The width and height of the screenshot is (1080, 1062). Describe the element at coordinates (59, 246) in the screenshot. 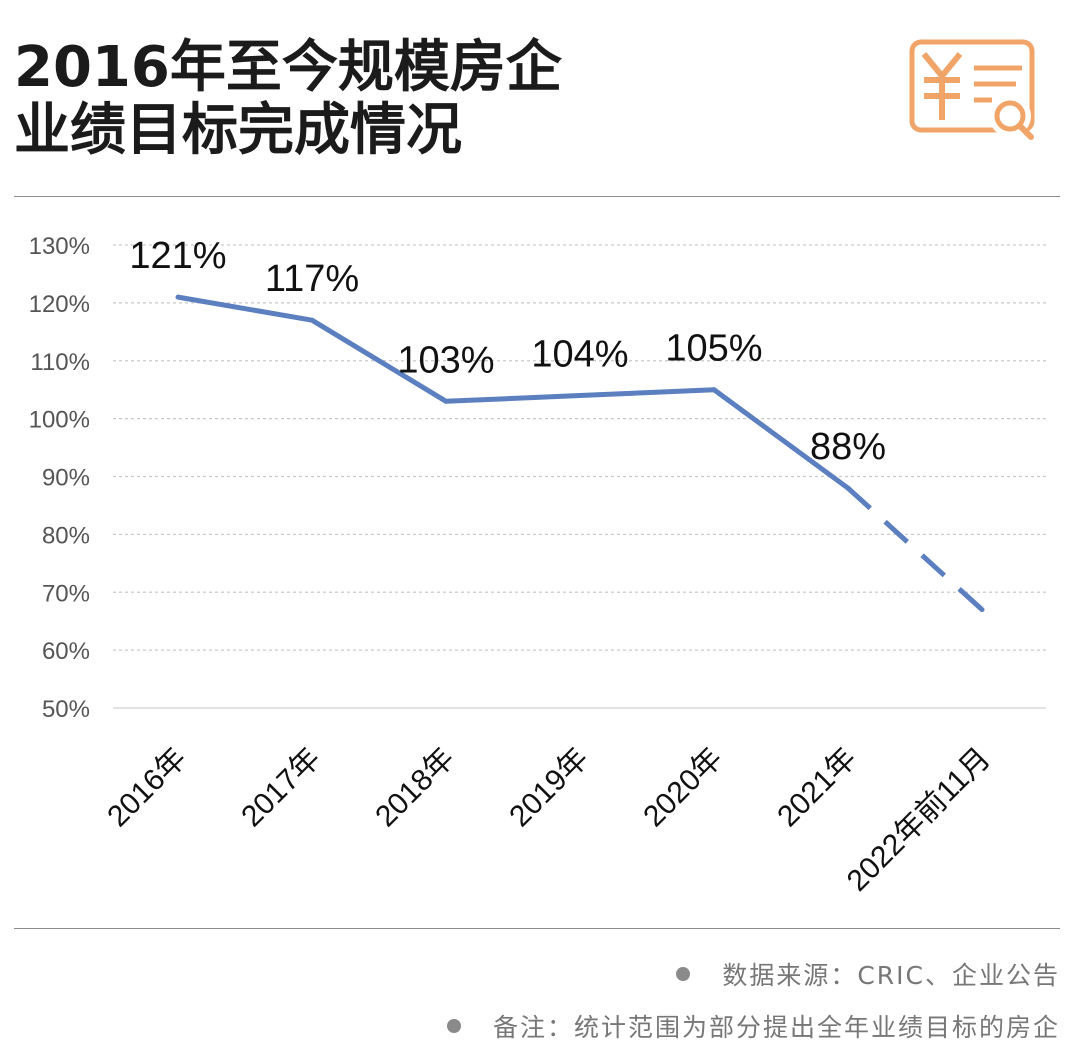

I see `y-tick-label-130: 130%` at that location.